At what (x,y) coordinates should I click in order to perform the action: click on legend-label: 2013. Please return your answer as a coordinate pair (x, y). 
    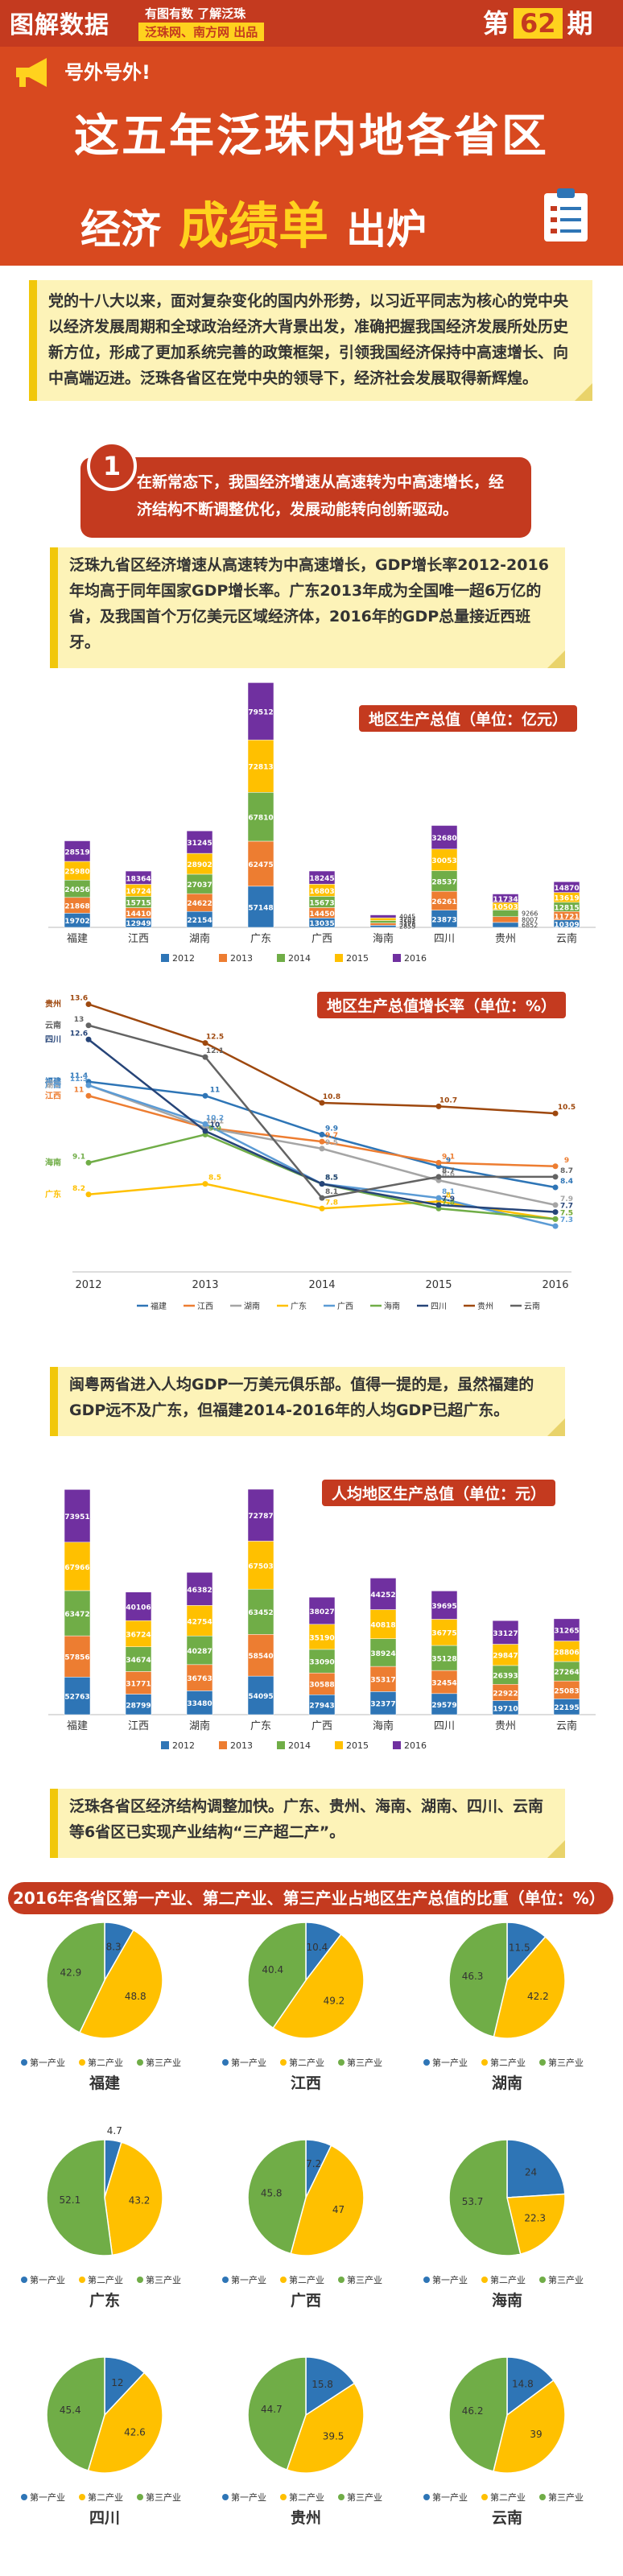
    Looking at the image, I should click on (241, 1745).